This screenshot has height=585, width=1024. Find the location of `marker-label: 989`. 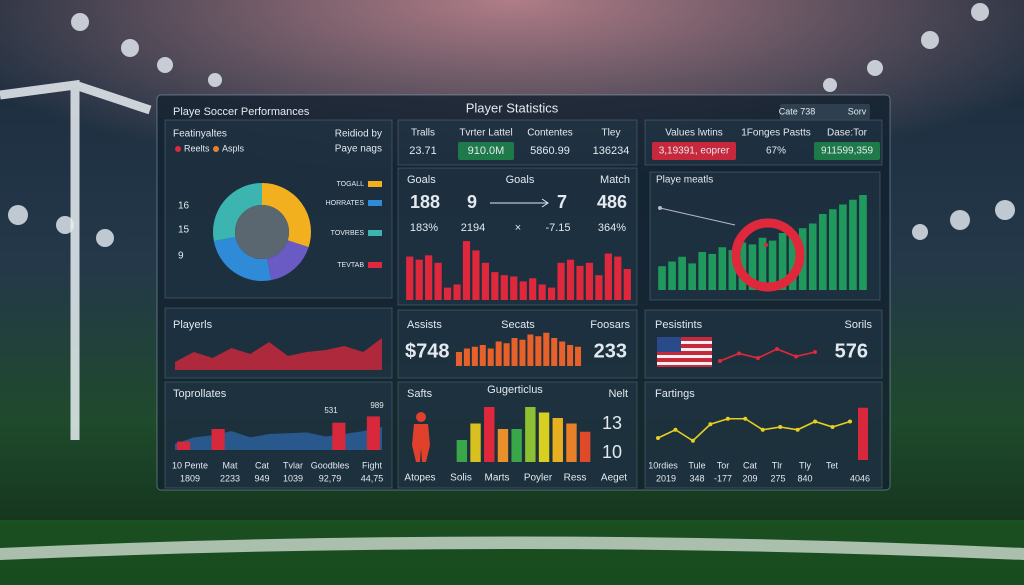

marker-label: 989 is located at coordinates (377, 405).